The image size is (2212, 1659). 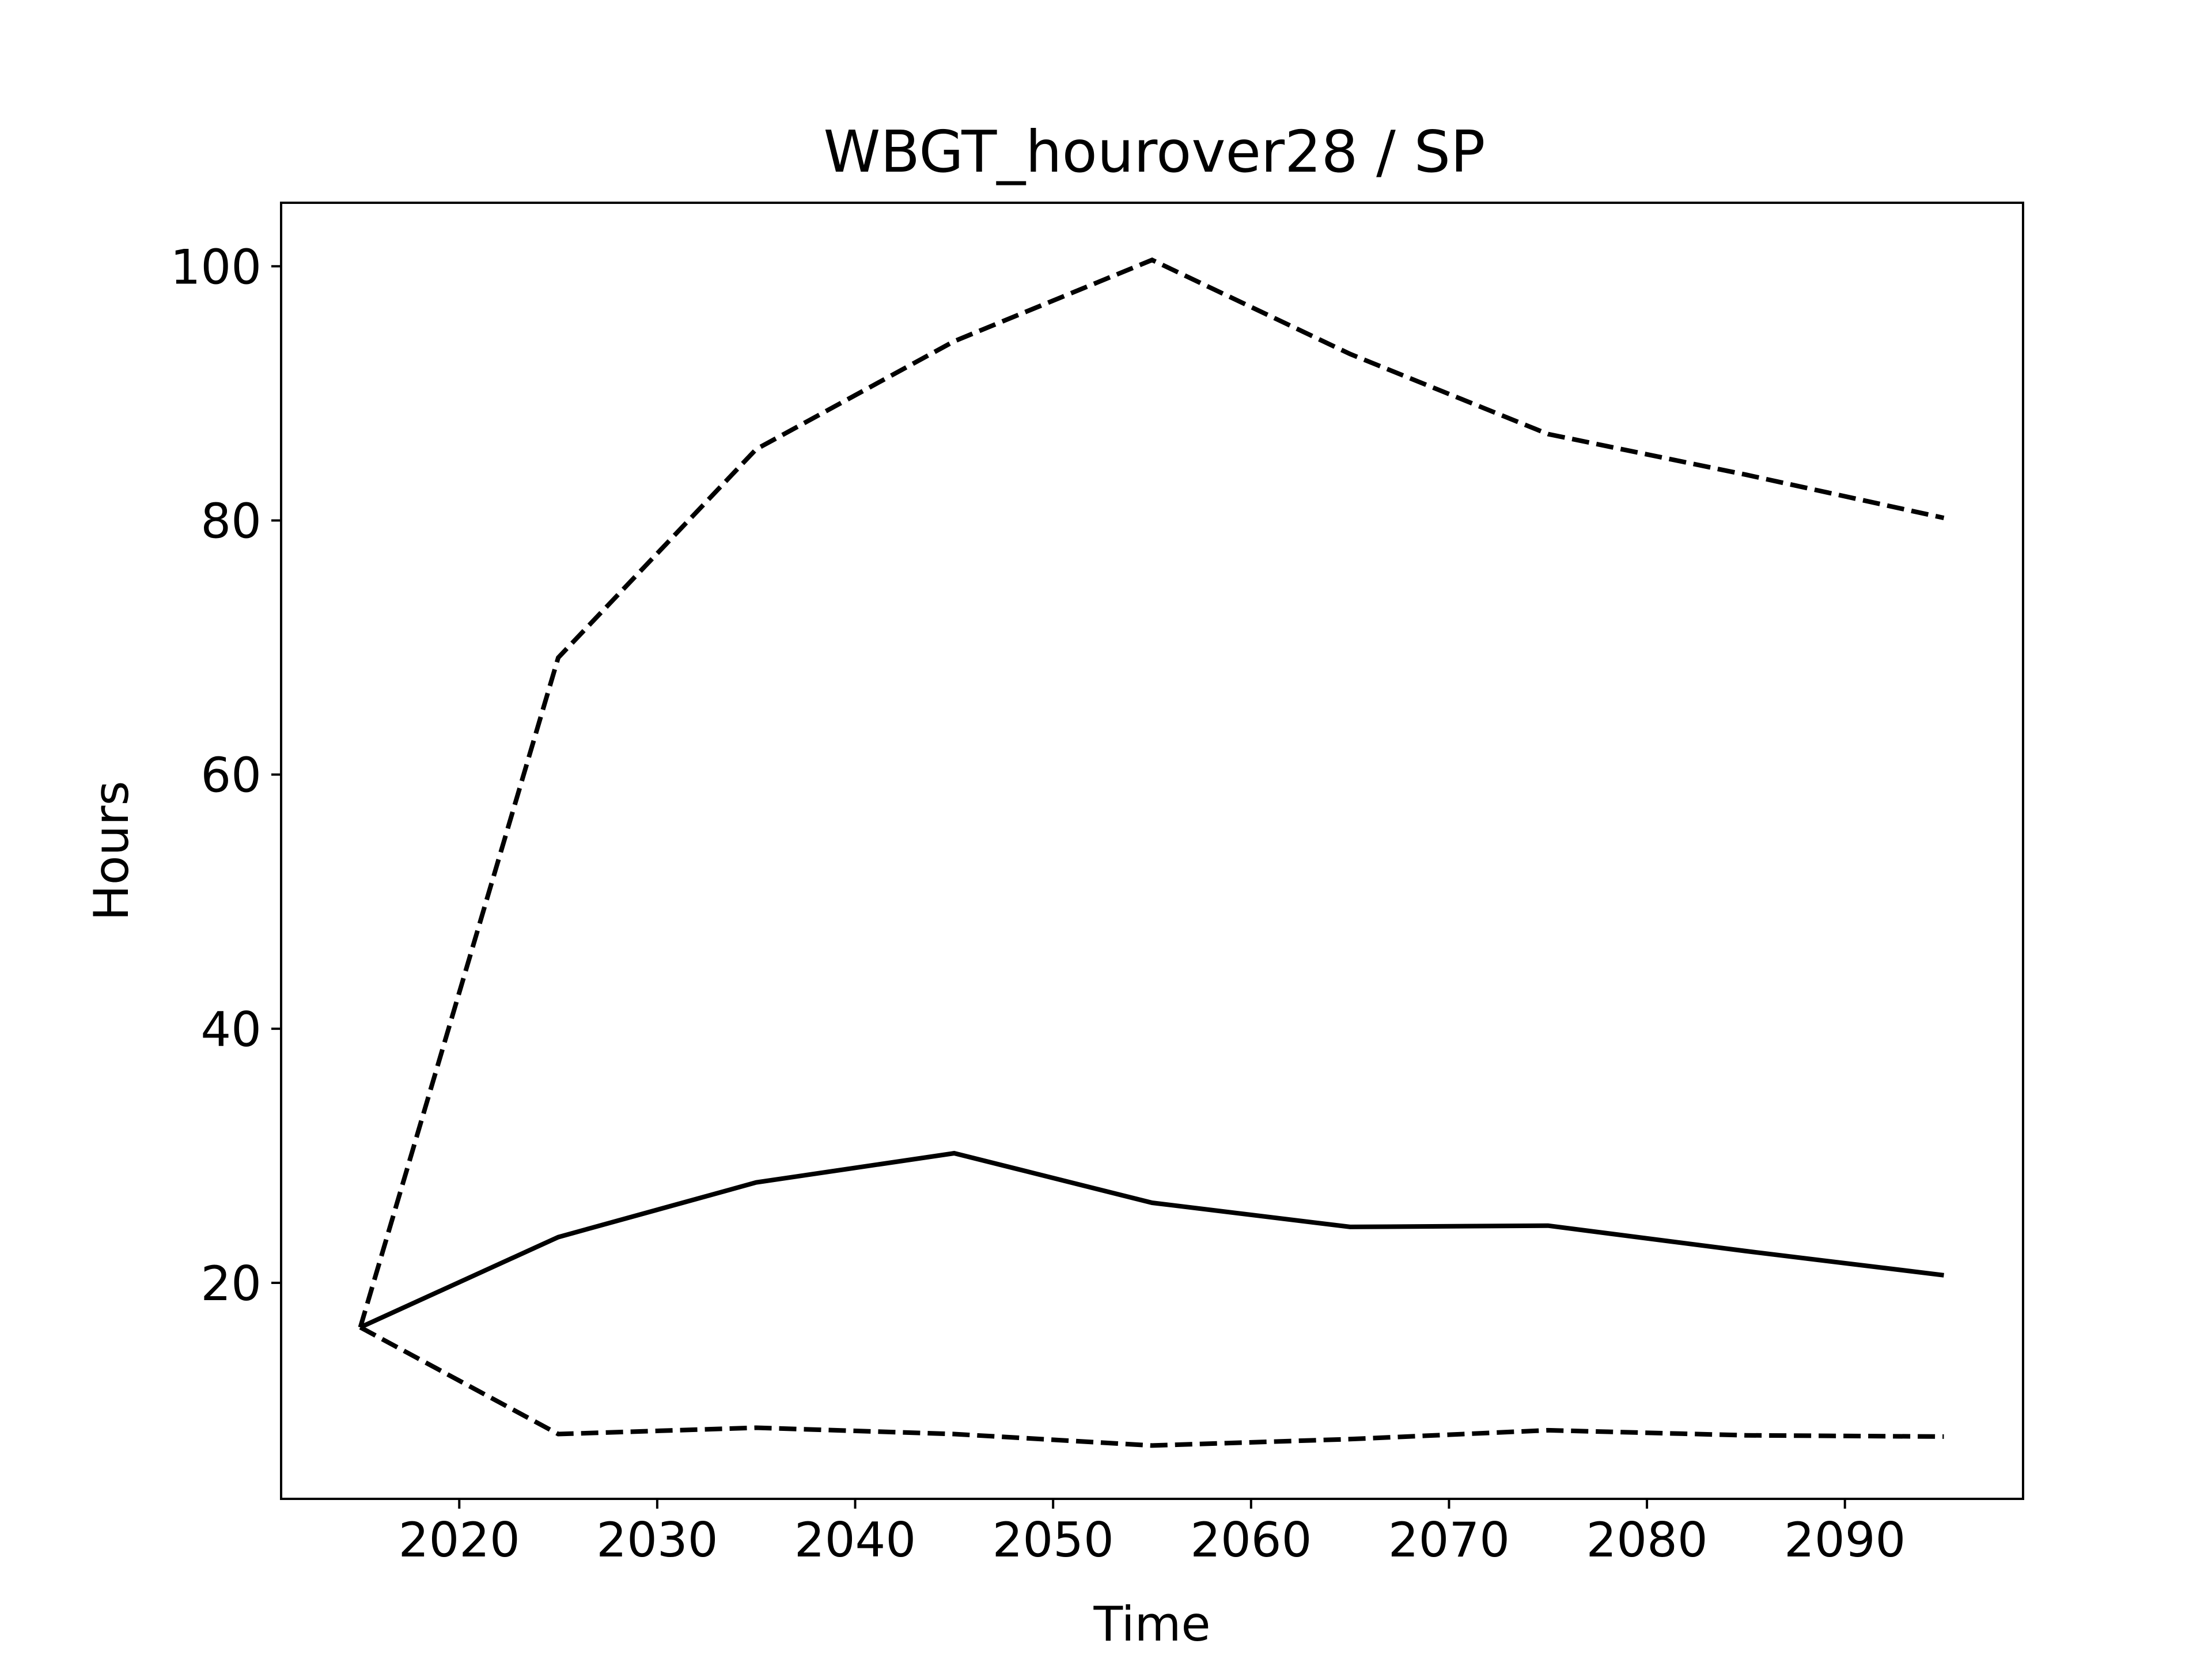 What do you see at coordinates (855, 1540) in the screenshot?
I see `x-tick-label: 2040` at bounding box center [855, 1540].